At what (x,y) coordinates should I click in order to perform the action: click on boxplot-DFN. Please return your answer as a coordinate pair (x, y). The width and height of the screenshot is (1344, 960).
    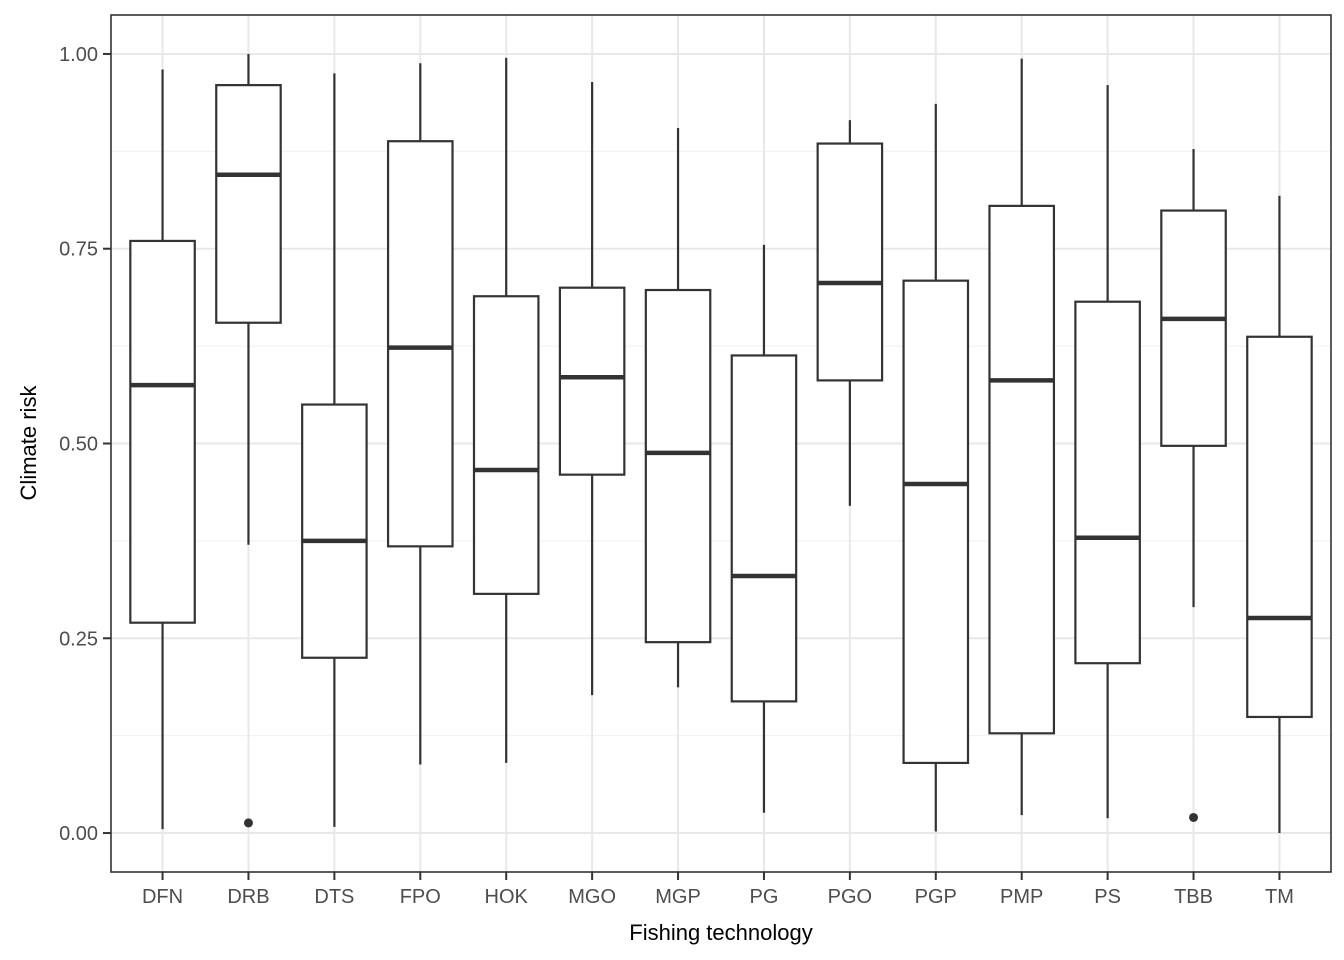
    Looking at the image, I should click on (162, 449).